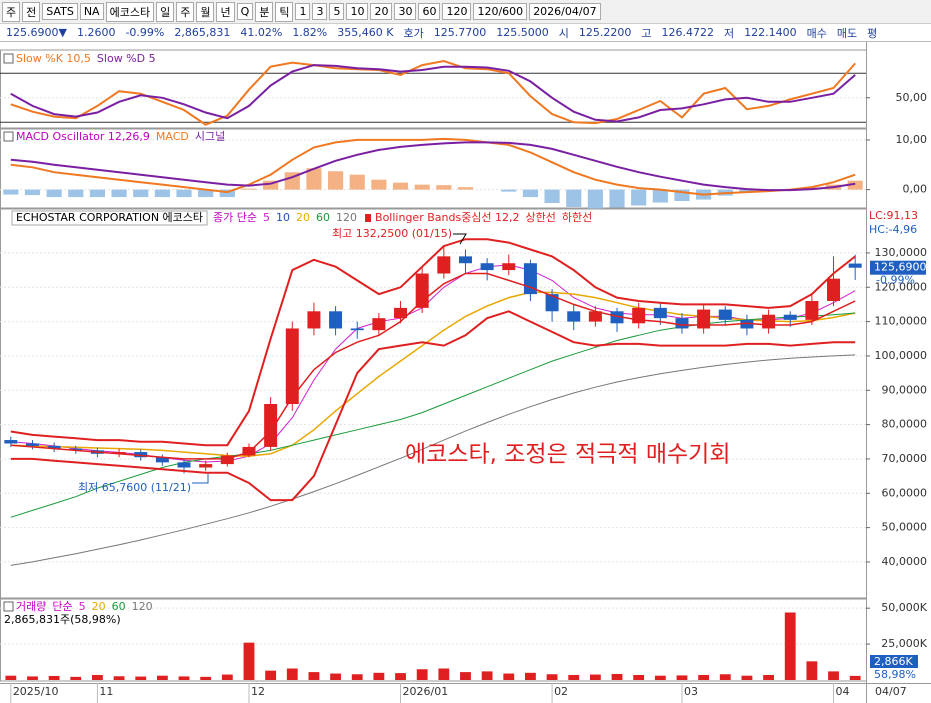 Image resolution: width=931 pixels, height=703 pixels. I want to click on tb-item: 120, so click(457, 11).